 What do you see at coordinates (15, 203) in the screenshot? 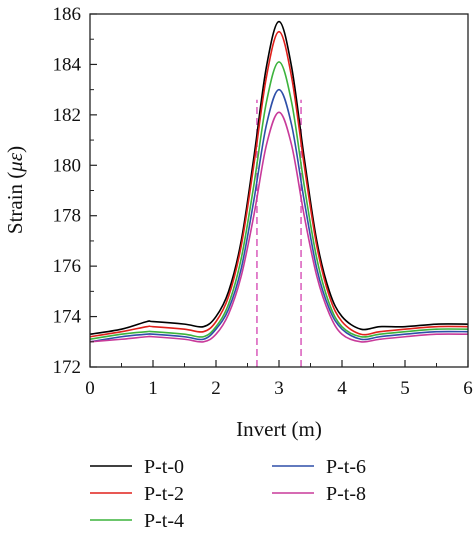
I see `y-axis-title-text: Strain (` at bounding box center [15, 203].